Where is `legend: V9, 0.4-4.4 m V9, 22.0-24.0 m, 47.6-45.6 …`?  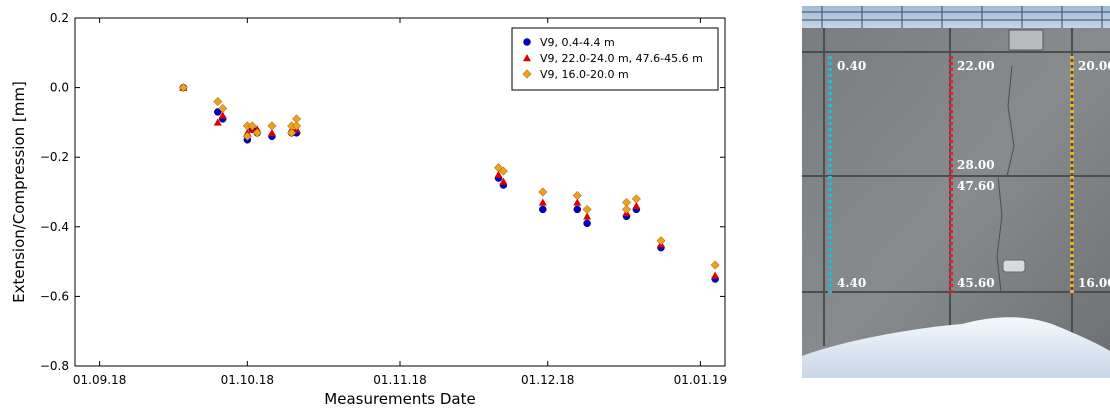 legend: V9, 0.4-4.4 m V9, 22.0-24.0 m, 47.6-45.6 … is located at coordinates (615, 59).